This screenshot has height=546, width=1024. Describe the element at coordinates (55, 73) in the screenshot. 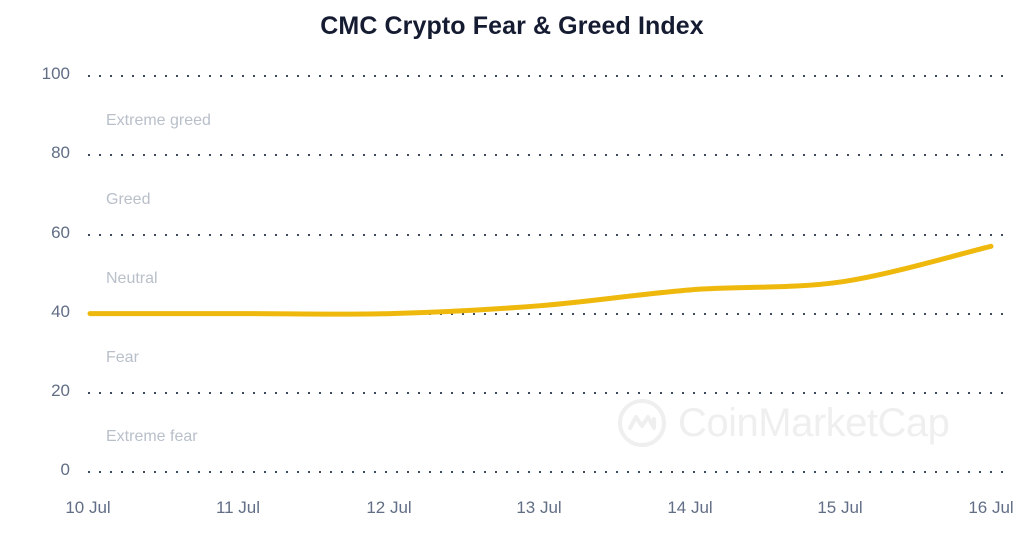

I see `y-tick-label-100: 100` at that location.